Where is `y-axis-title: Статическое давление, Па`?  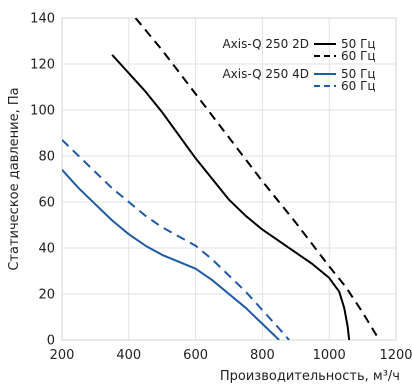
y-axis-title: Статическое давление, Па is located at coordinates (14, 178).